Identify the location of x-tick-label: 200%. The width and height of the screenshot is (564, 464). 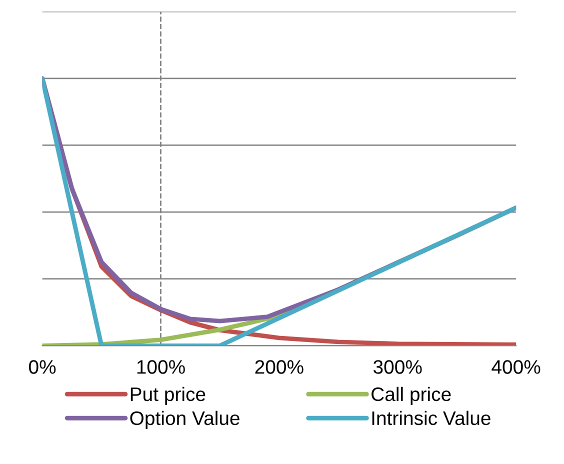
(279, 367).